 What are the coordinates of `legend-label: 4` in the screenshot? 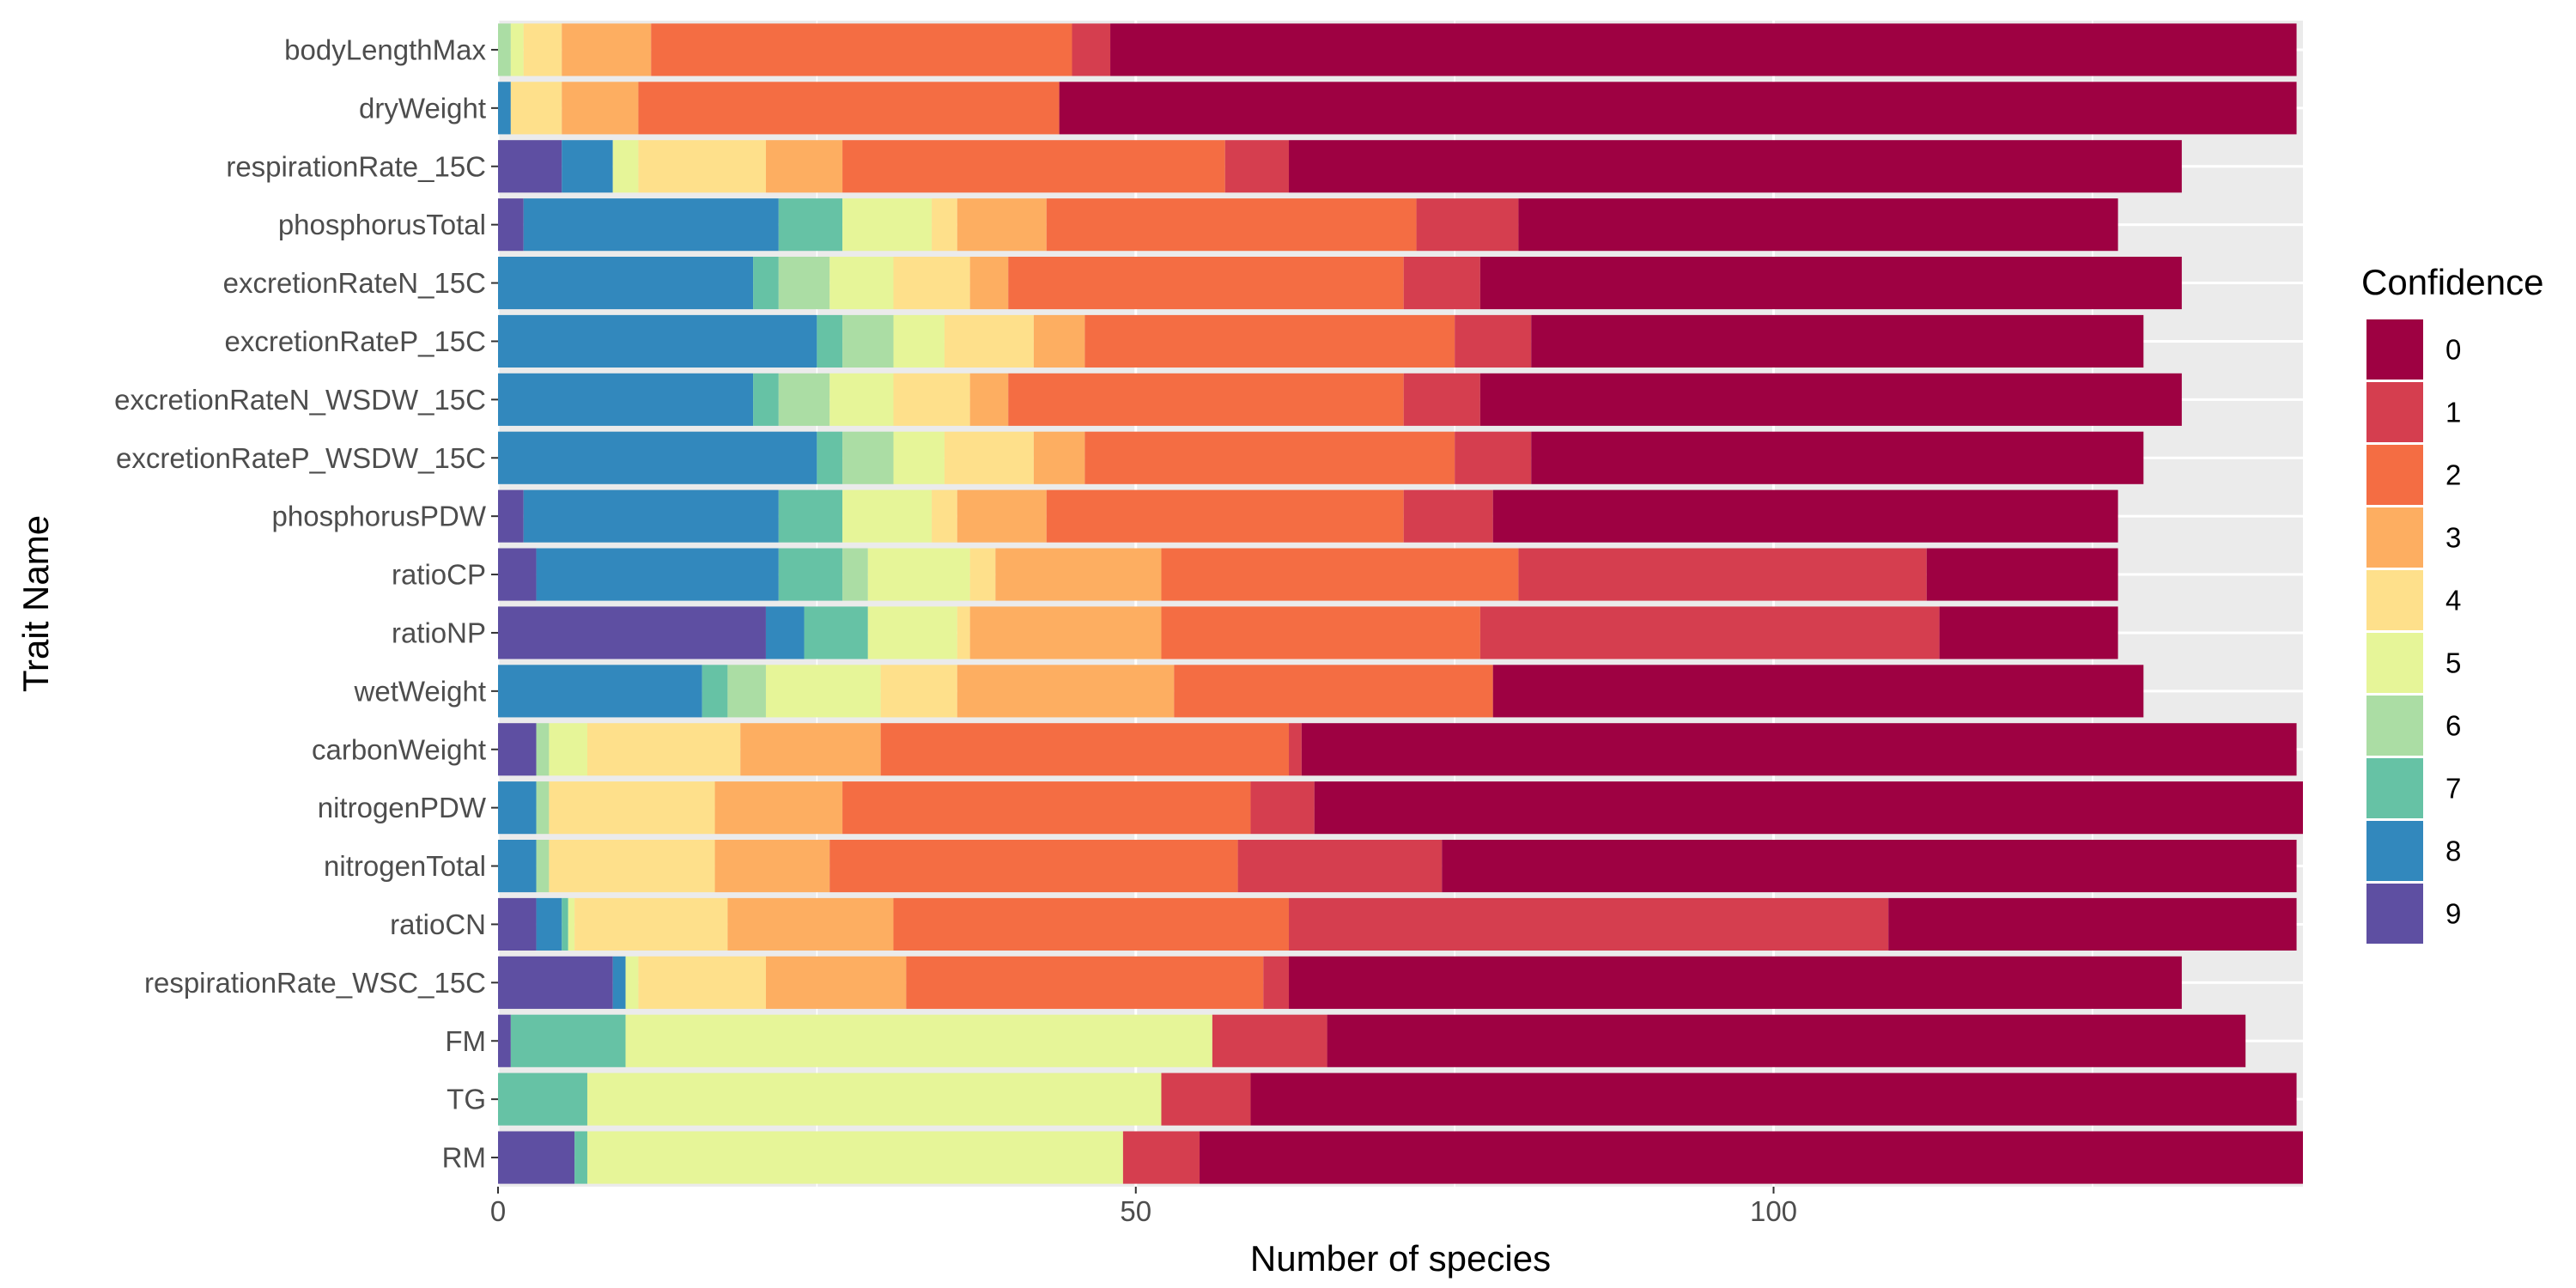 It's located at (2453, 601).